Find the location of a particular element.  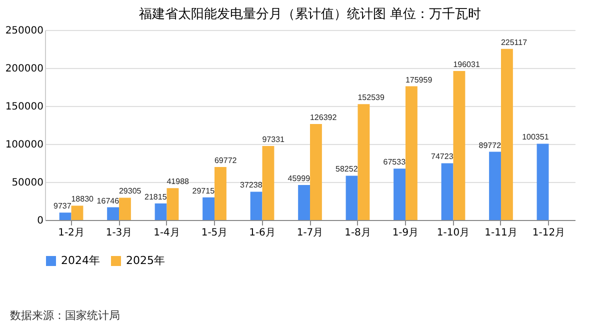

data-label: 69772 is located at coordinates (226, 160).